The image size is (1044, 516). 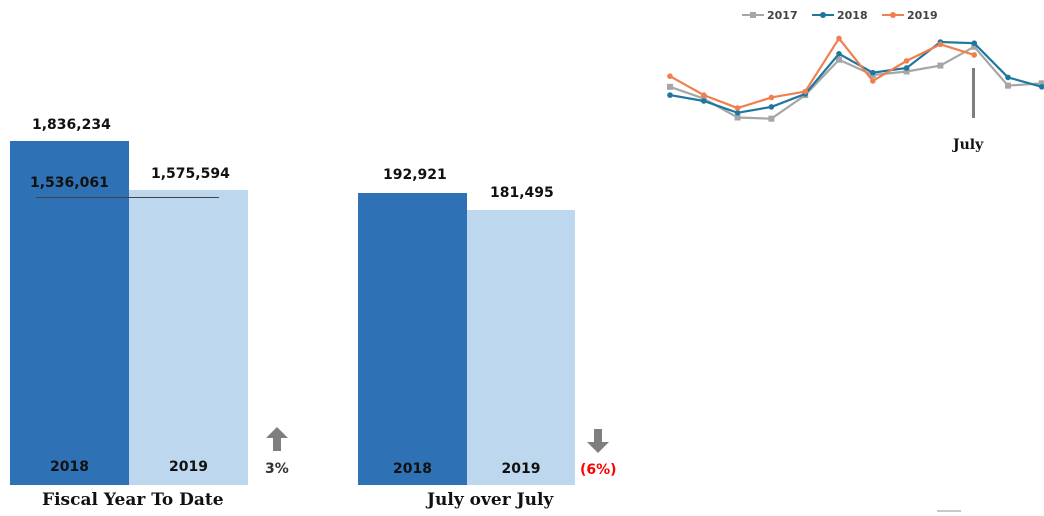 What do you see at coordinates (188, 337) in the screenshot?
I see `fytd-2019-bar` at bounding box center [188, 337].